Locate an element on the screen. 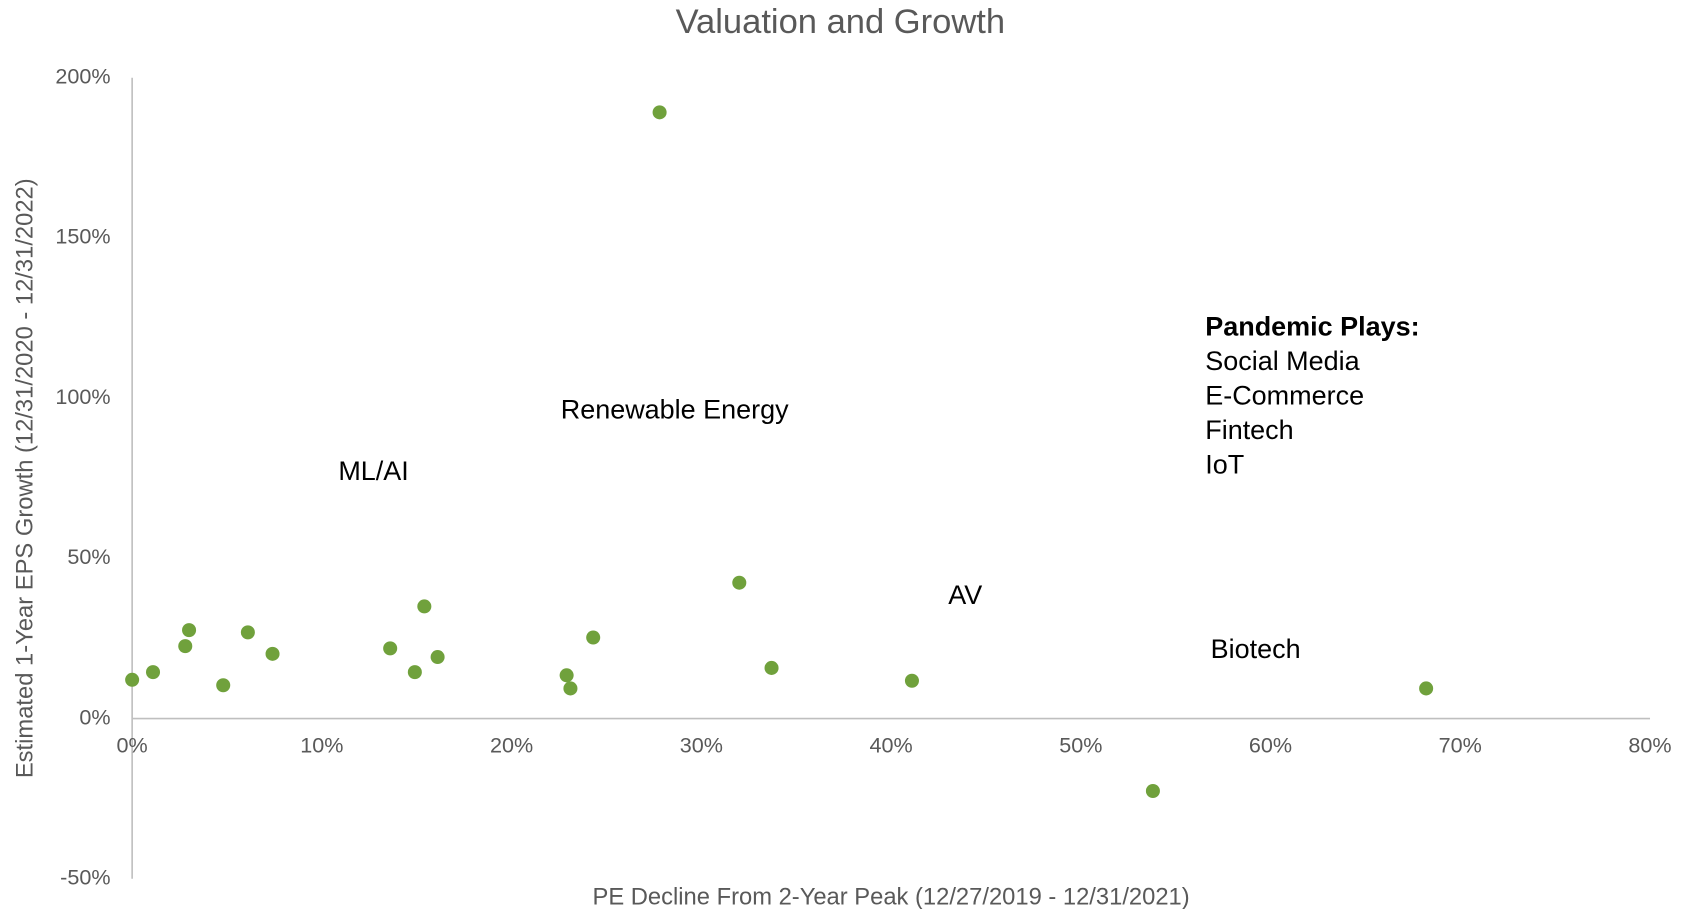 Image resolution: width=1685 pixels, height=909 pixels. chart-title: Valuation and Growth is located at coordinates (841, 22).